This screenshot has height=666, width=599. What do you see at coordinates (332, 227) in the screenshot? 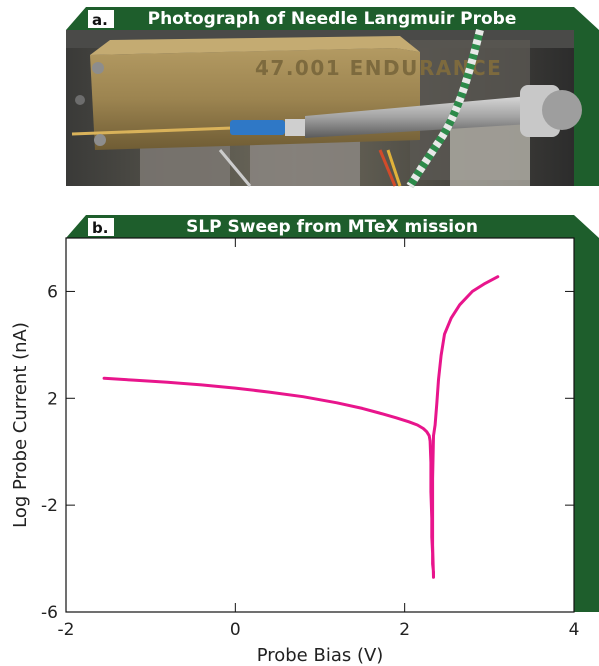
I see `panel-b-title: SLP Sweep from MTeX mission` at bounding box center [332, 227].